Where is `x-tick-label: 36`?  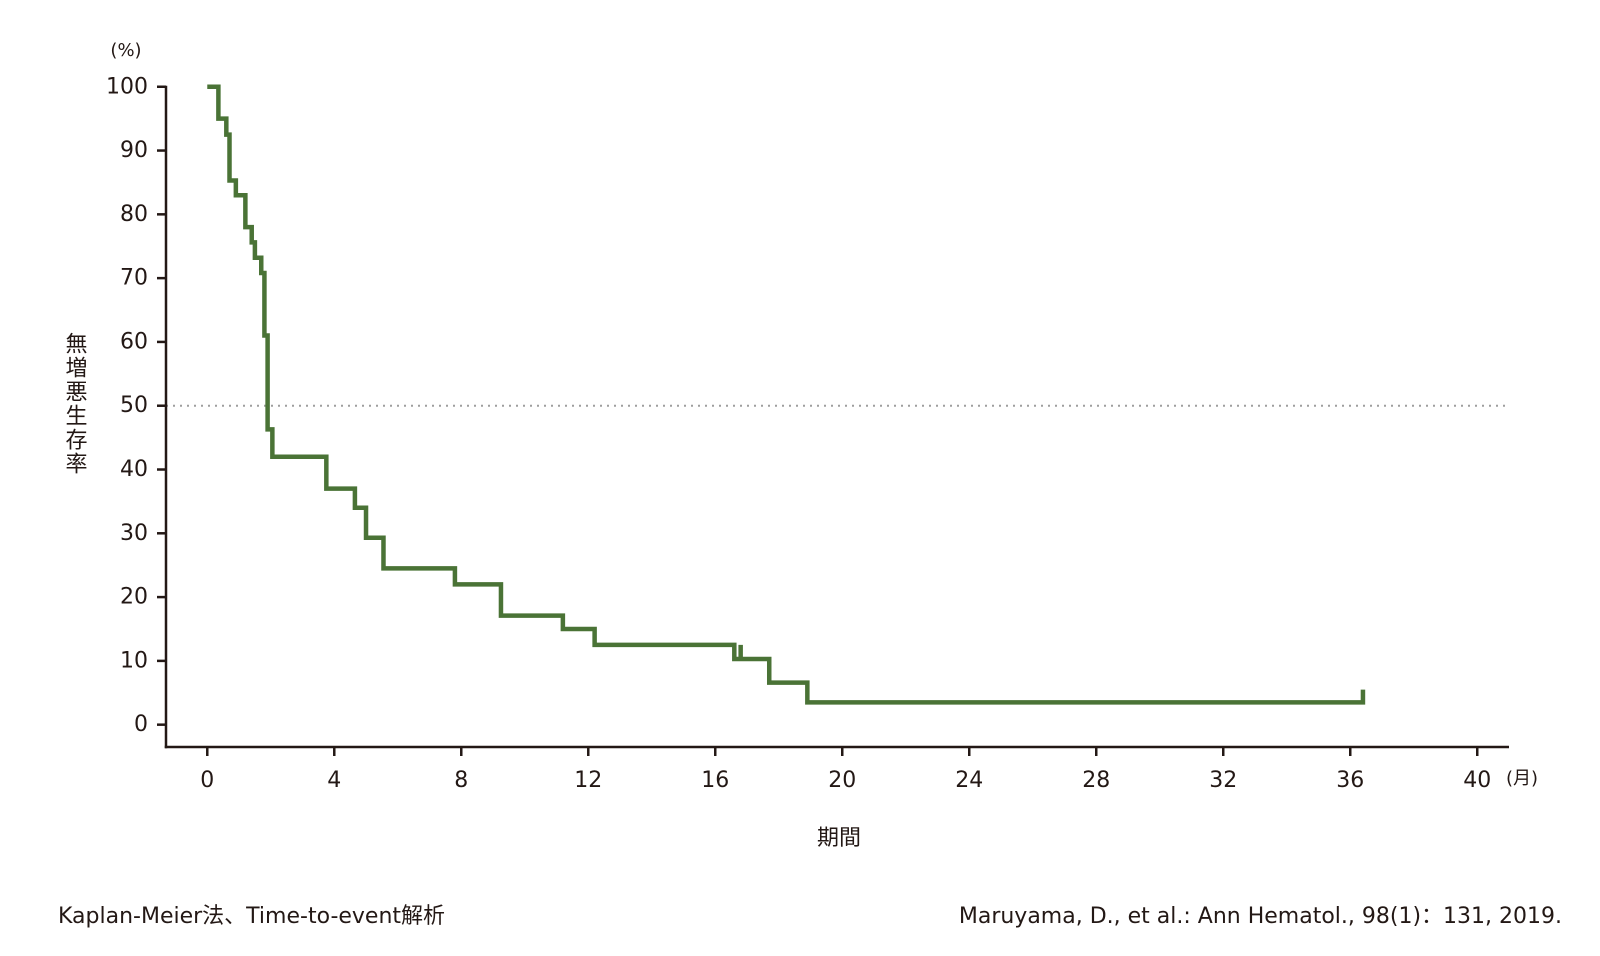
x-tick-label: 36 is located at coordinates (1350, 780).